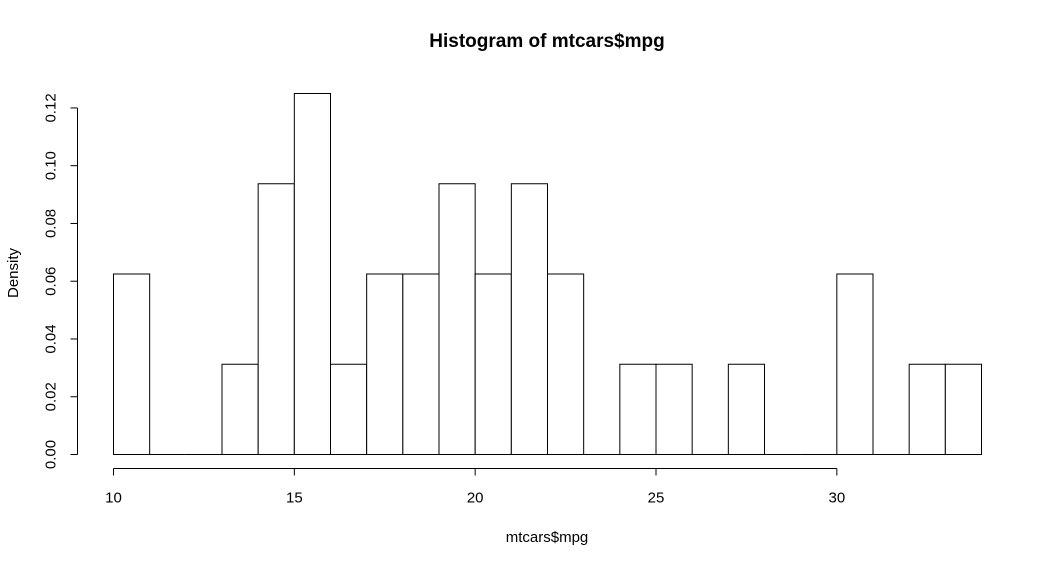 This screenshot has height=567, width=1057. What do you see at coordinates (51, 396) in the screenshot?
I see `y-tick-label: 0.02` at bounding box center [51, 396].